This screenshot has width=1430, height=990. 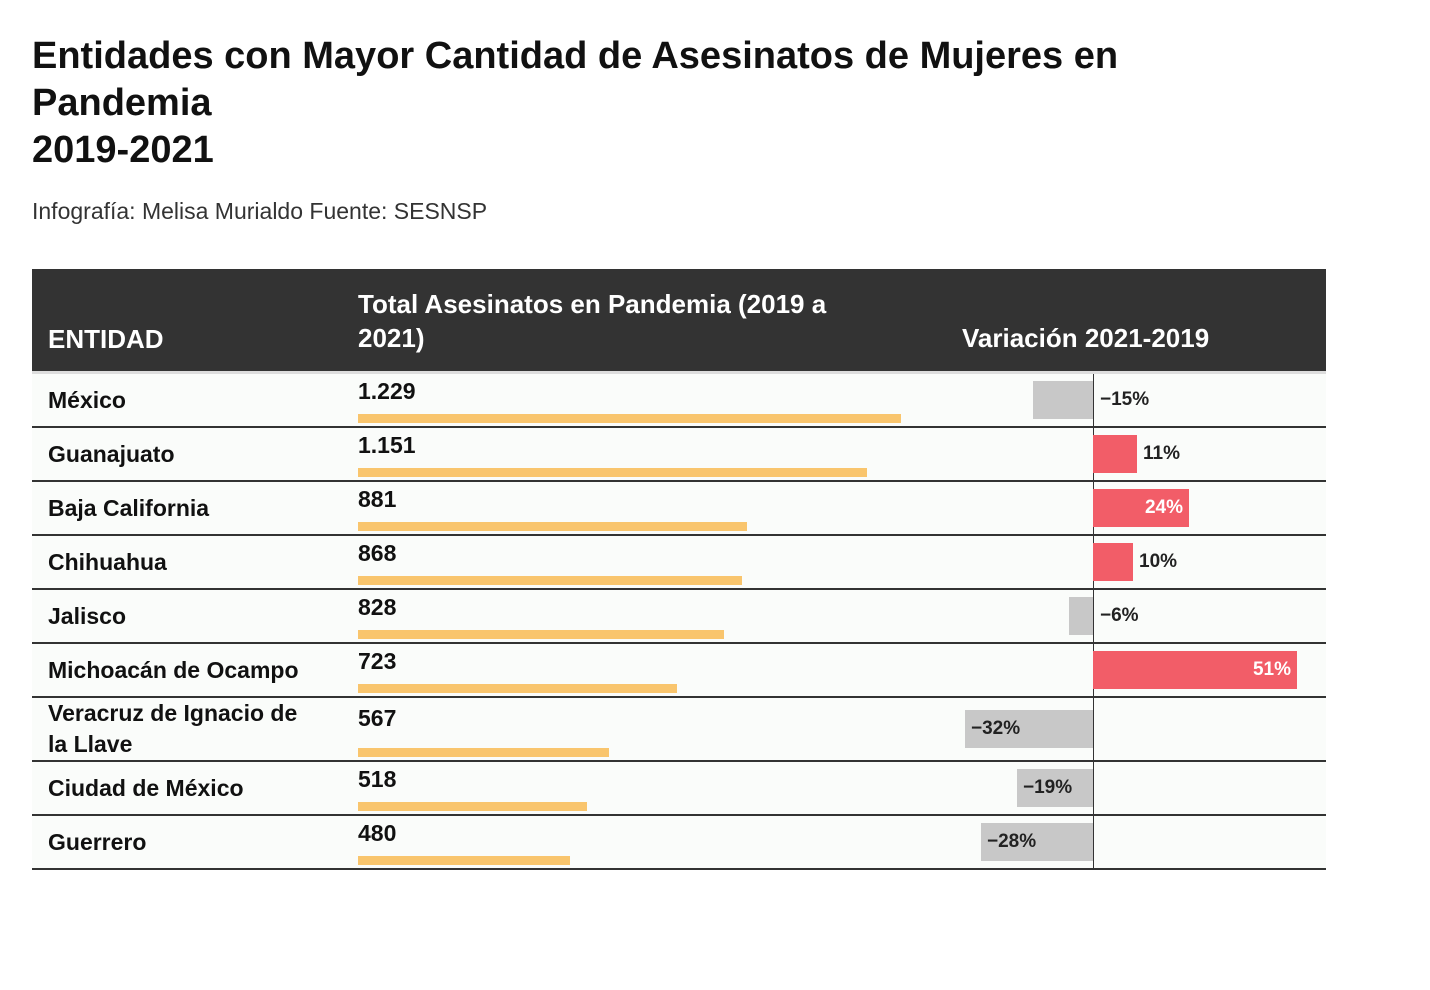 What do you see at coordinates (996, 728) in the screenshot?
I see `variation-label: −32%` at bounding box center [996, 728].